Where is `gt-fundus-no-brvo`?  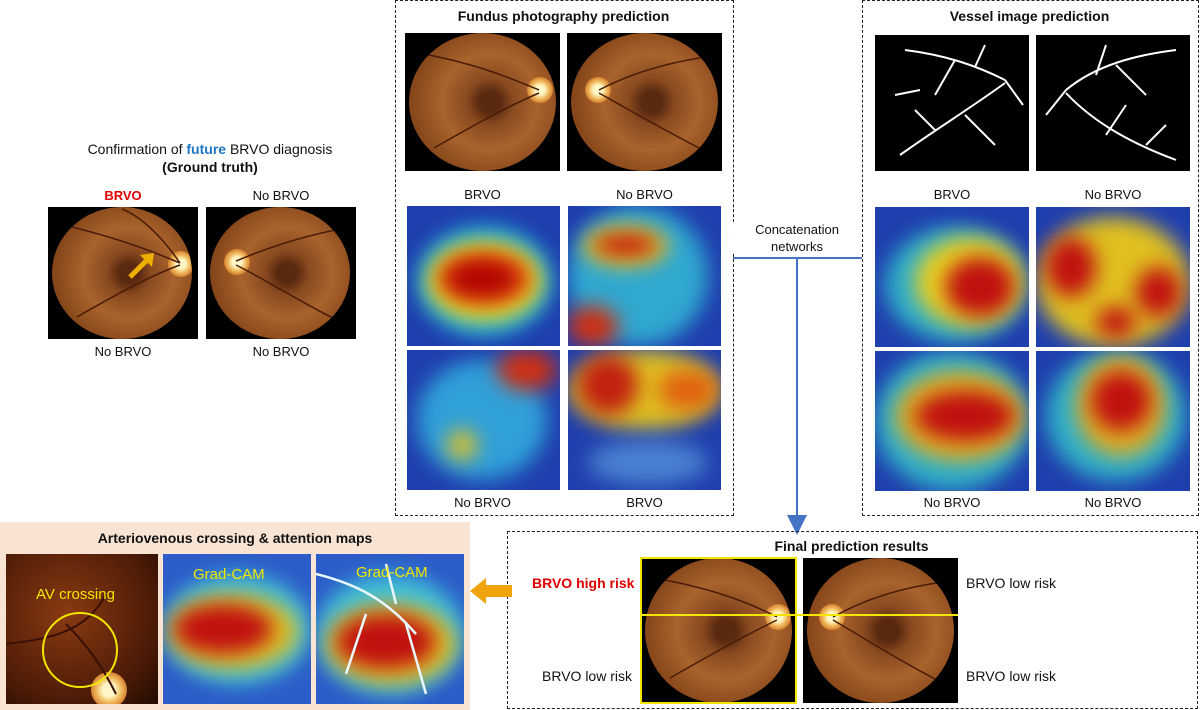 gt-fundus-no-brvo is located at coordinates (281, 273).